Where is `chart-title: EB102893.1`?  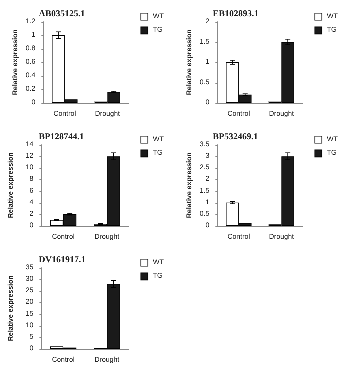 chart-title: EB102893.1 is located at coordinates (236, 13).